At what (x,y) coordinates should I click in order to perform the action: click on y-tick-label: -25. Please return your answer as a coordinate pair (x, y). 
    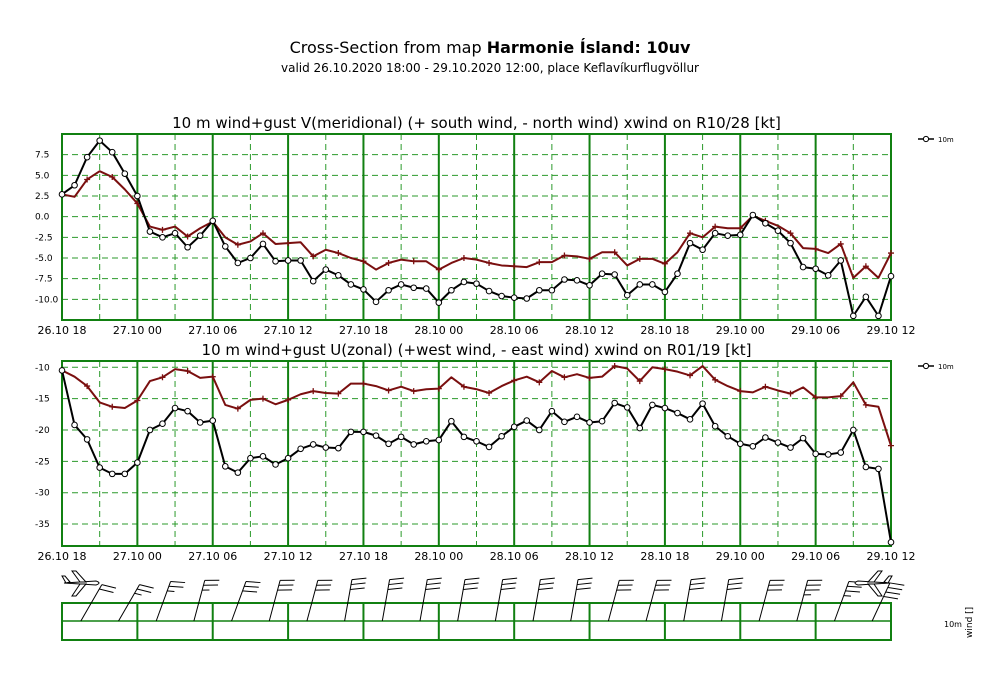
    Looking at the image, I should click on (42, 462).